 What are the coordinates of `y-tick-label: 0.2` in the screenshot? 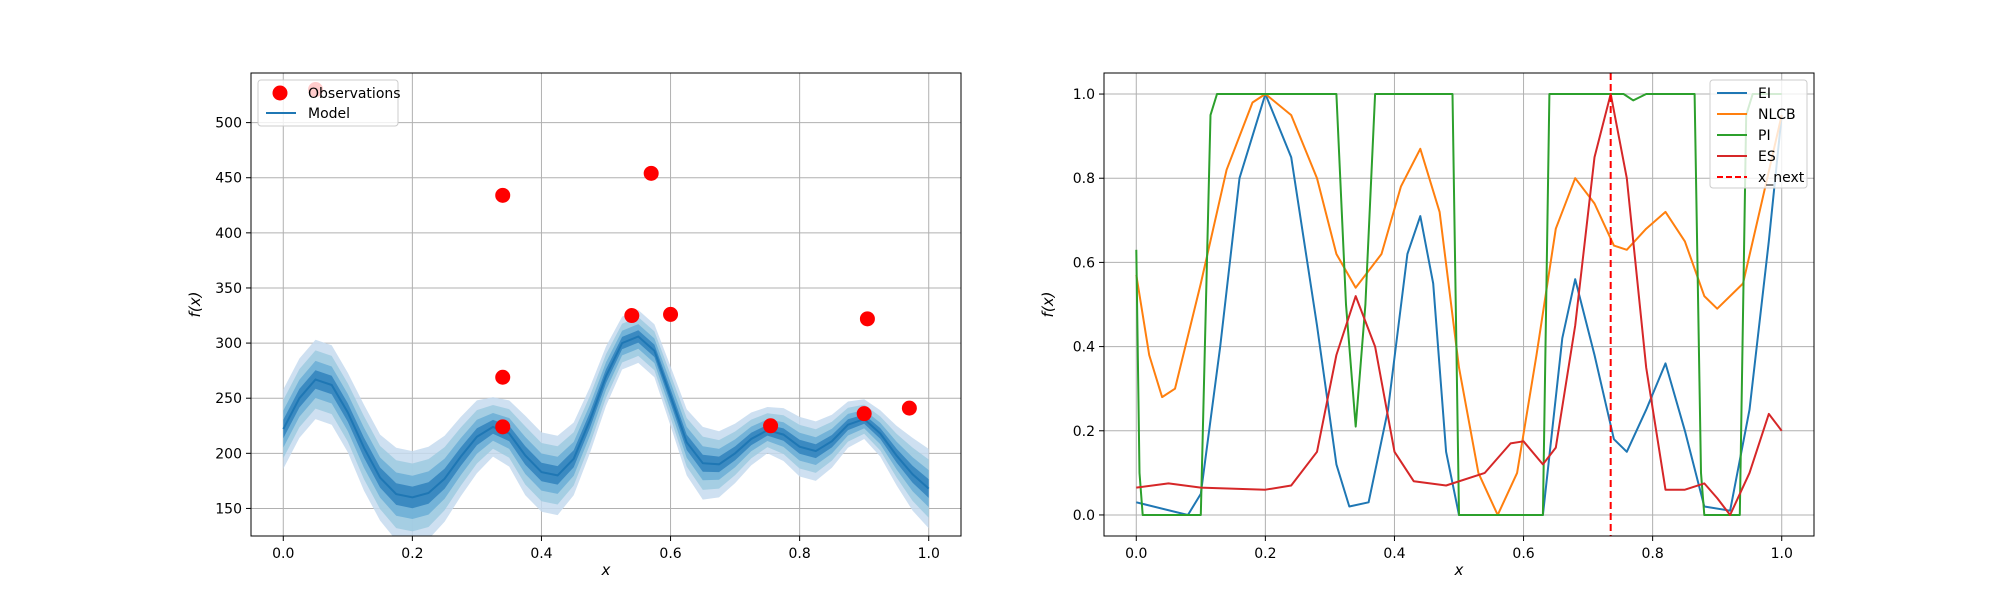 It's located at (1084, 432).